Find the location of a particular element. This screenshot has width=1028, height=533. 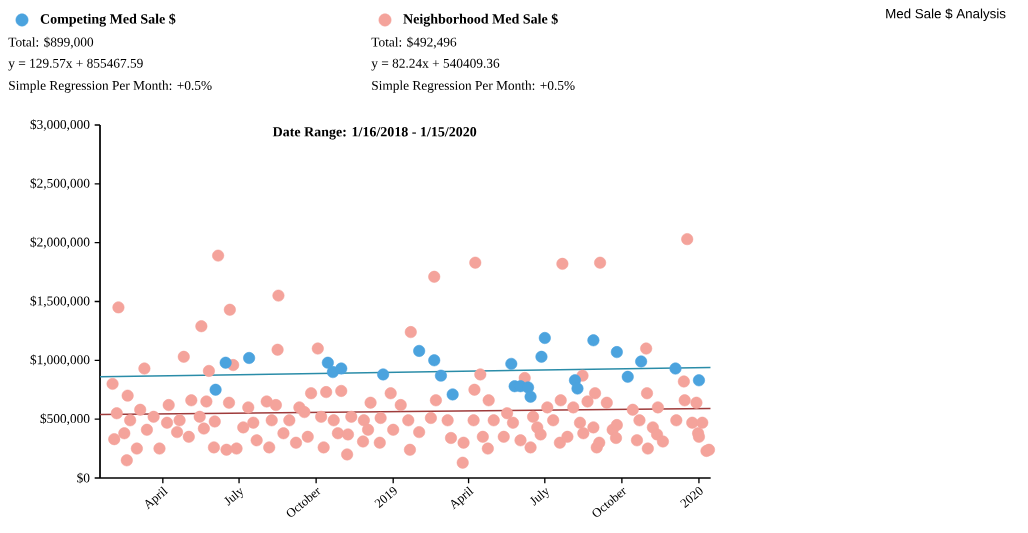

chart-subtitle: Date Range: 1/16/2018 - 1/15/2020 is located at coordinates (374, 133).